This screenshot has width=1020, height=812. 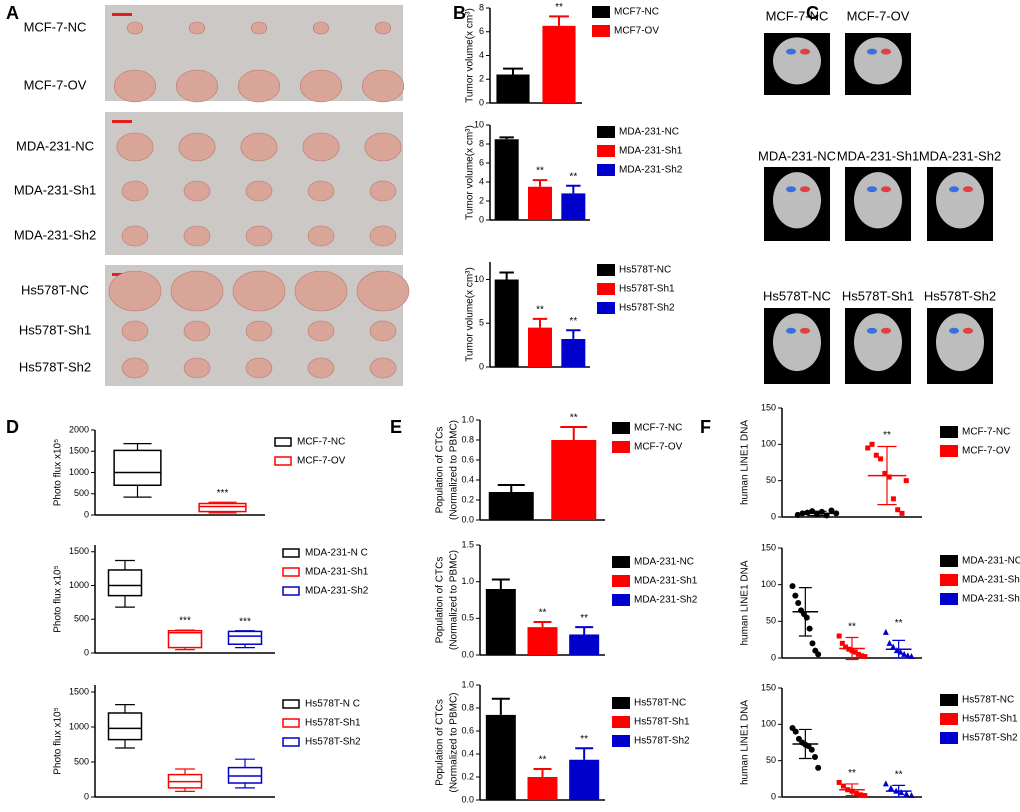 I want to click on y-tick-label: 0, so click(x=86, y=514).